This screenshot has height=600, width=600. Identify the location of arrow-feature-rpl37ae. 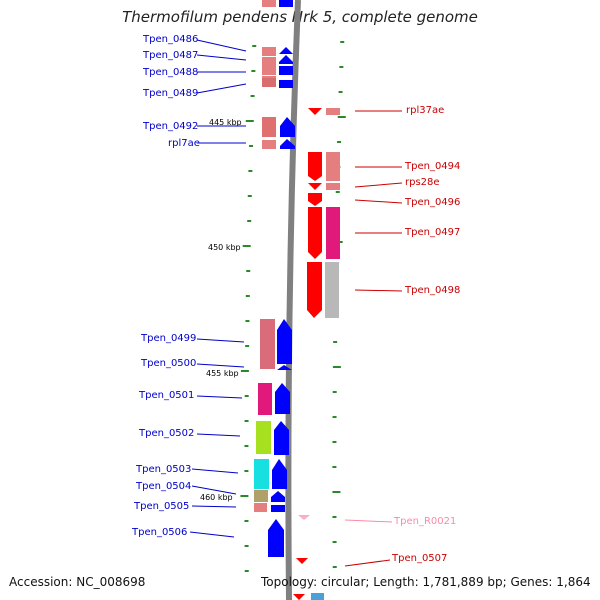
(315, 111).